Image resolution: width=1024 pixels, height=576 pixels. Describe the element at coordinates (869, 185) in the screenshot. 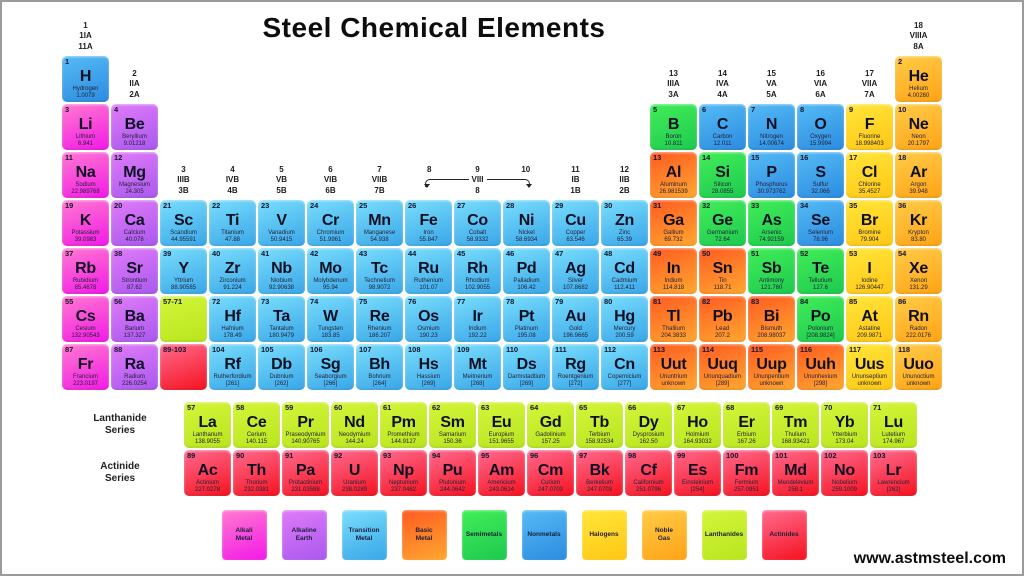

I see `element-name: Chlorine` at that location.